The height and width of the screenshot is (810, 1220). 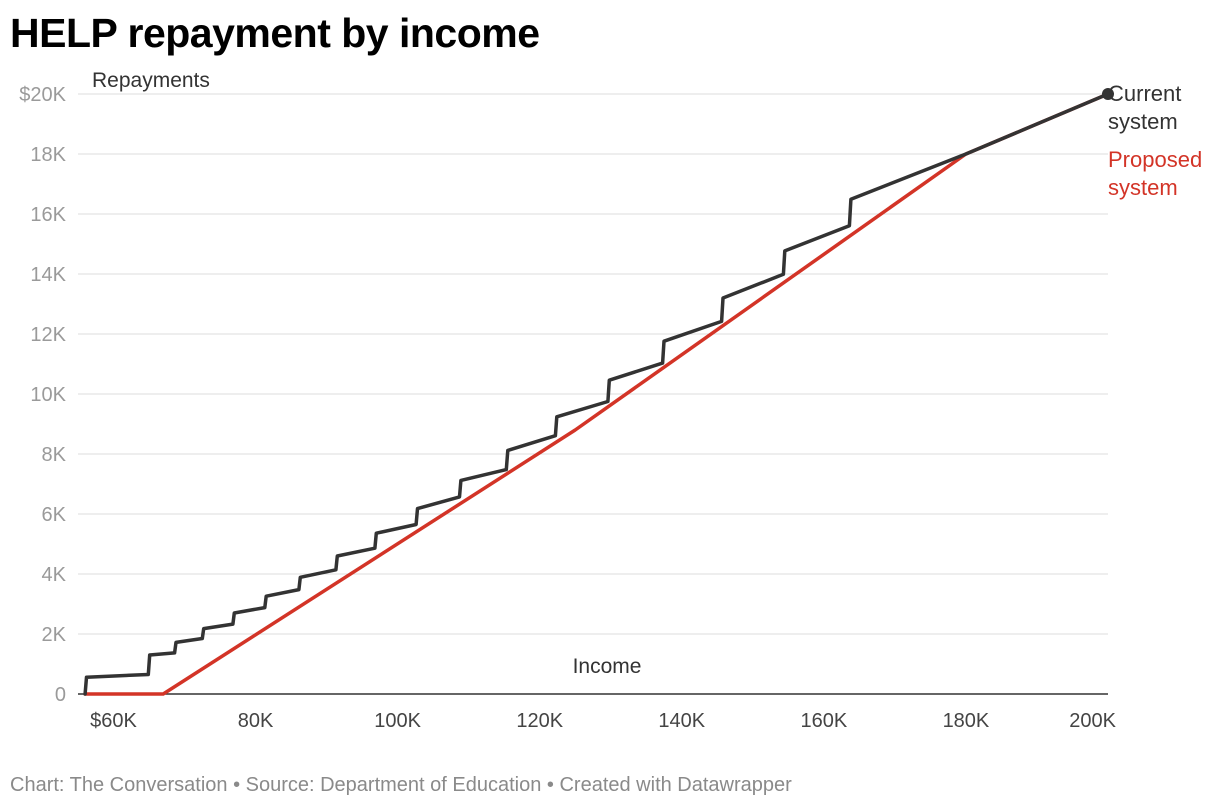 I want to click on y-tick-label: 4K, so click(x=54, y=575).